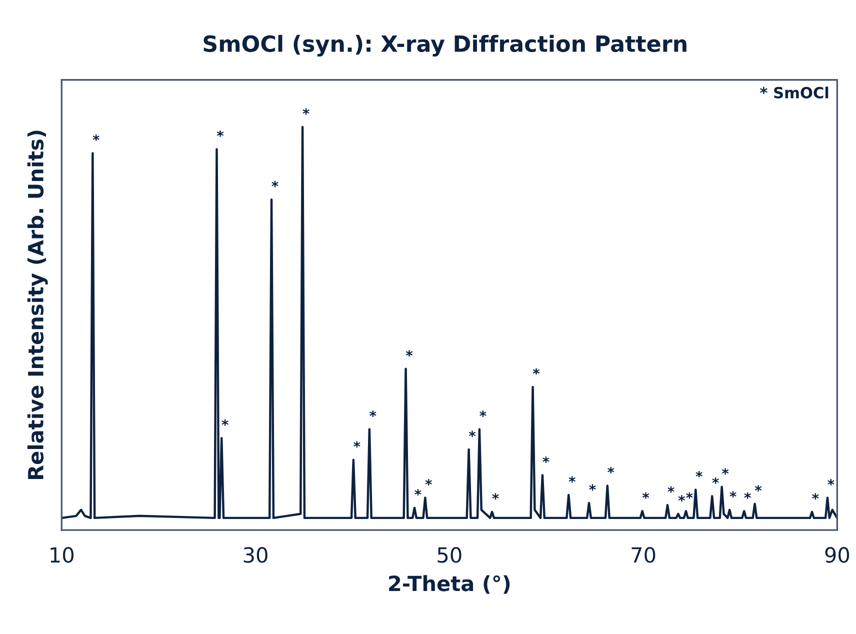  I want to click on x-axis-title: 2-Theta (°), so click(449, 584).